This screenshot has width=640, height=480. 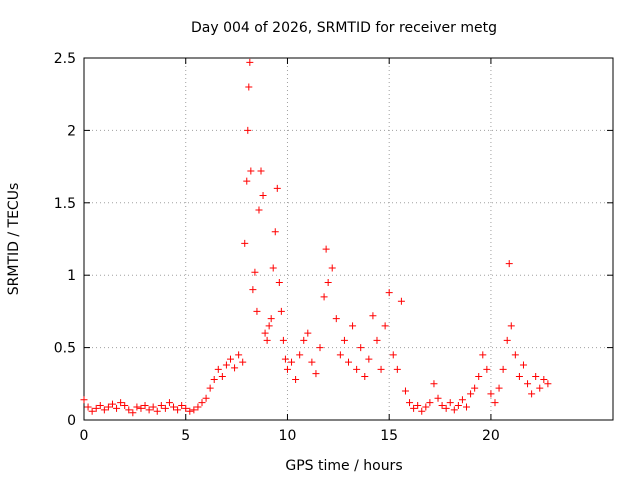 What do you see at coordinates (491, 436) in the screenshot?
I see `x-tick-label: 20` at bounding box center [491, 436].